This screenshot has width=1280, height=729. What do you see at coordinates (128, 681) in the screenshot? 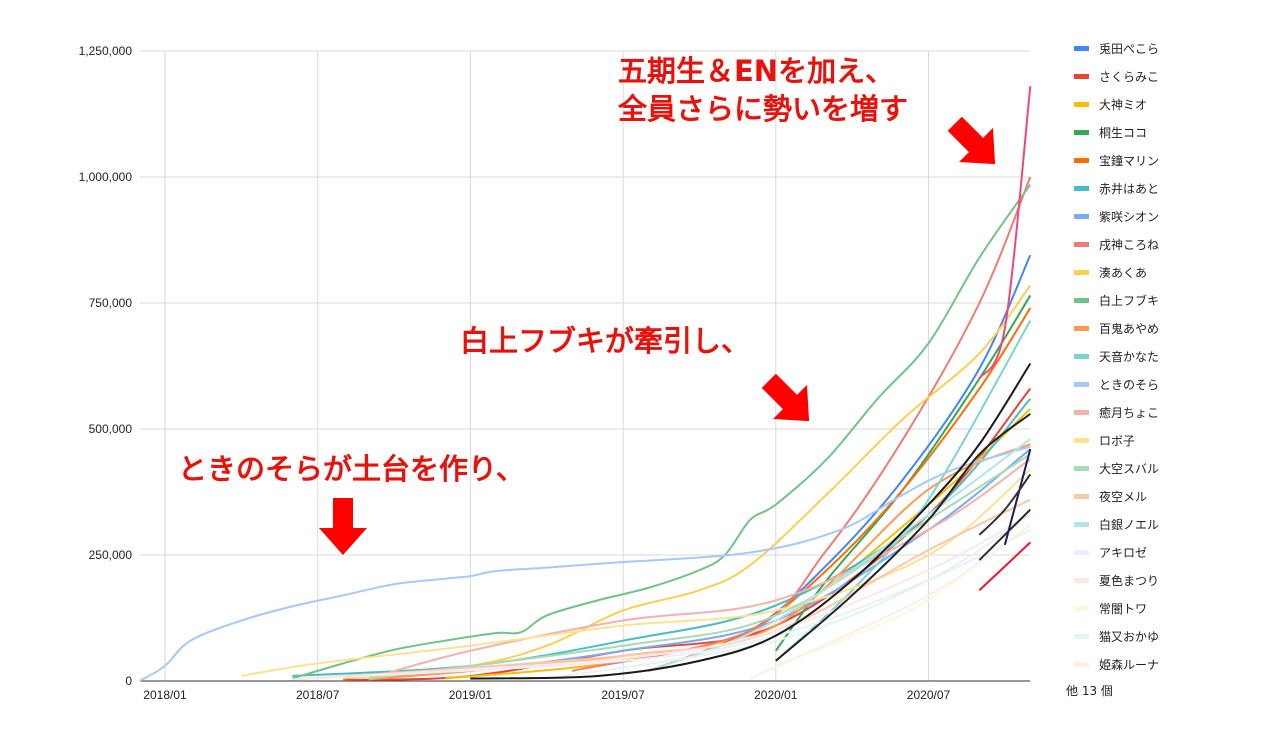
I see `y-tick-label: 0` at bounding box center [128, 681].